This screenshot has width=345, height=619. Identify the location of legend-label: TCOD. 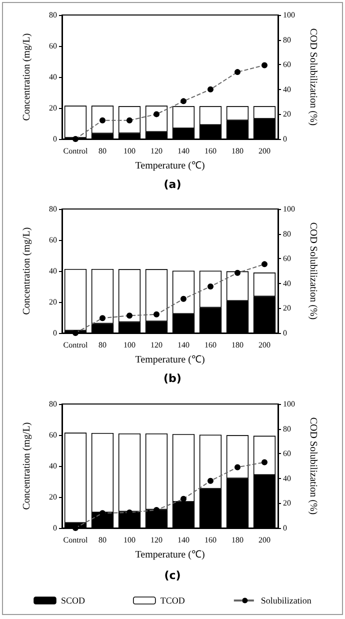
(173, 601).